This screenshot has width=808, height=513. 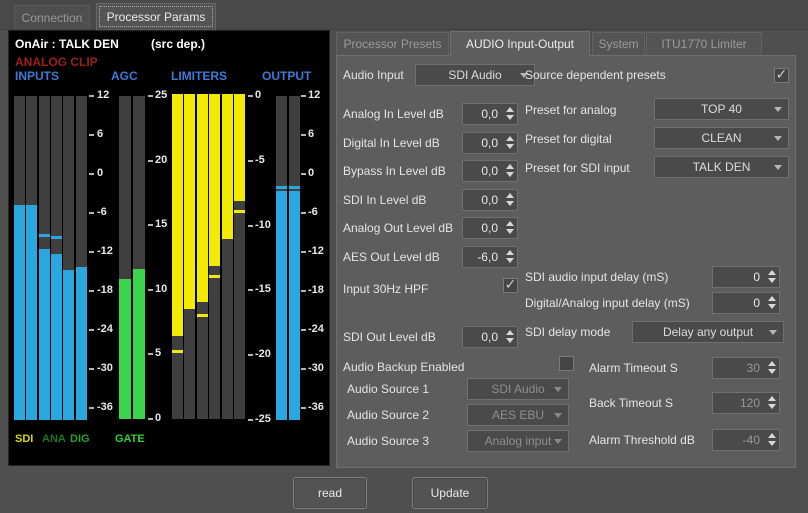 I want to click on preset-sdi-label: Preset for SDI input, so click(x=577, y=168).